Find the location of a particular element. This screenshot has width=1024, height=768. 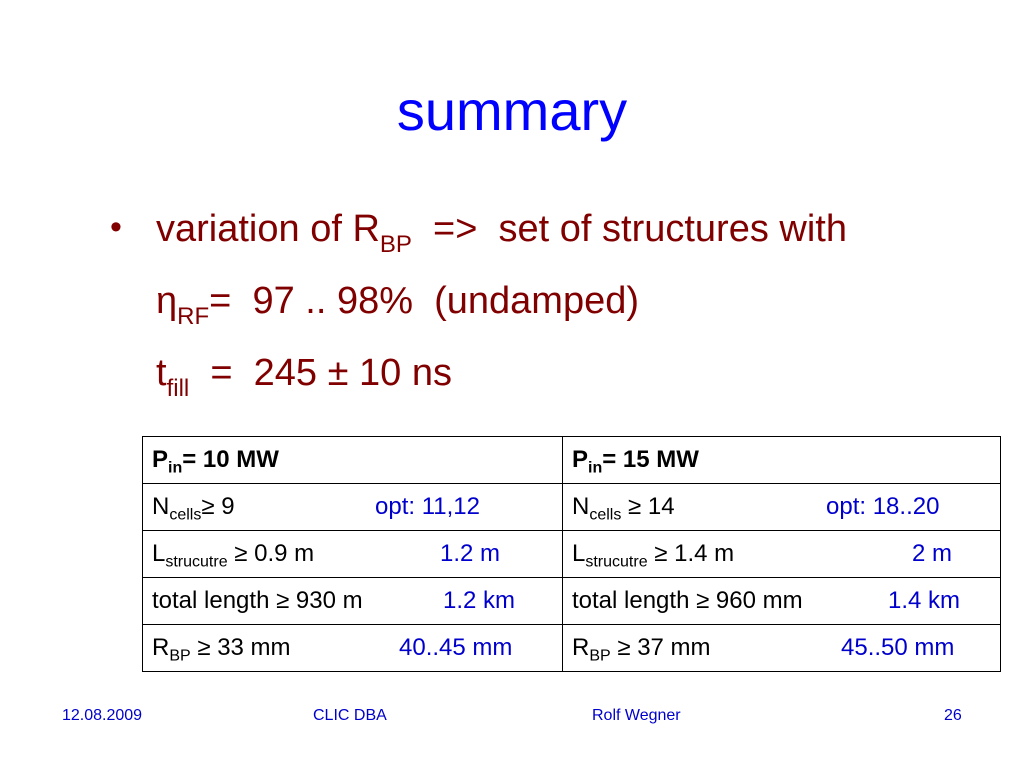

cell-opt-value: 2 m is located at coordinates (932, 553).